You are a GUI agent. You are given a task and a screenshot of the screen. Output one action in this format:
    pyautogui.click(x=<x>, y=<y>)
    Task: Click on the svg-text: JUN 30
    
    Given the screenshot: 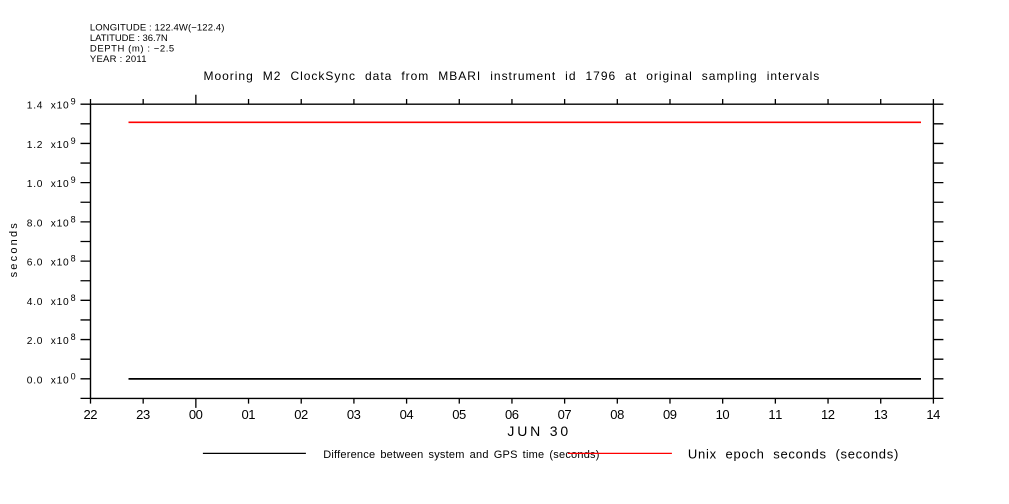 What is the action you would take?
    pyautogui.click(x=537, y=431)
    